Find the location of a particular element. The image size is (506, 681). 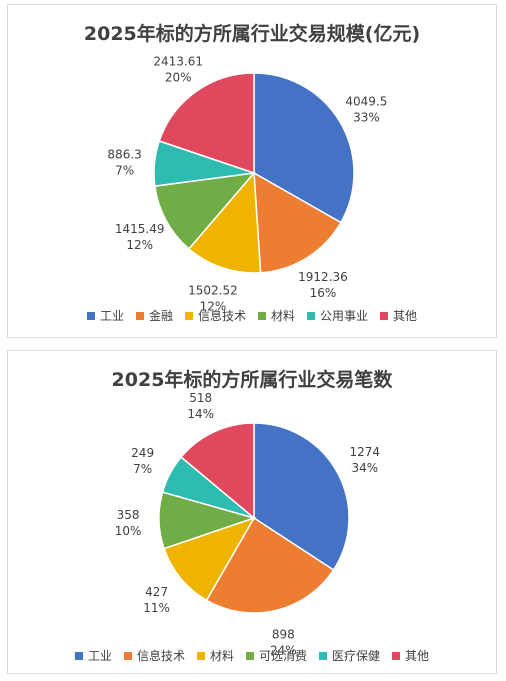

legend-item-5: 医疗保健 is located at coordinates (349, 655).